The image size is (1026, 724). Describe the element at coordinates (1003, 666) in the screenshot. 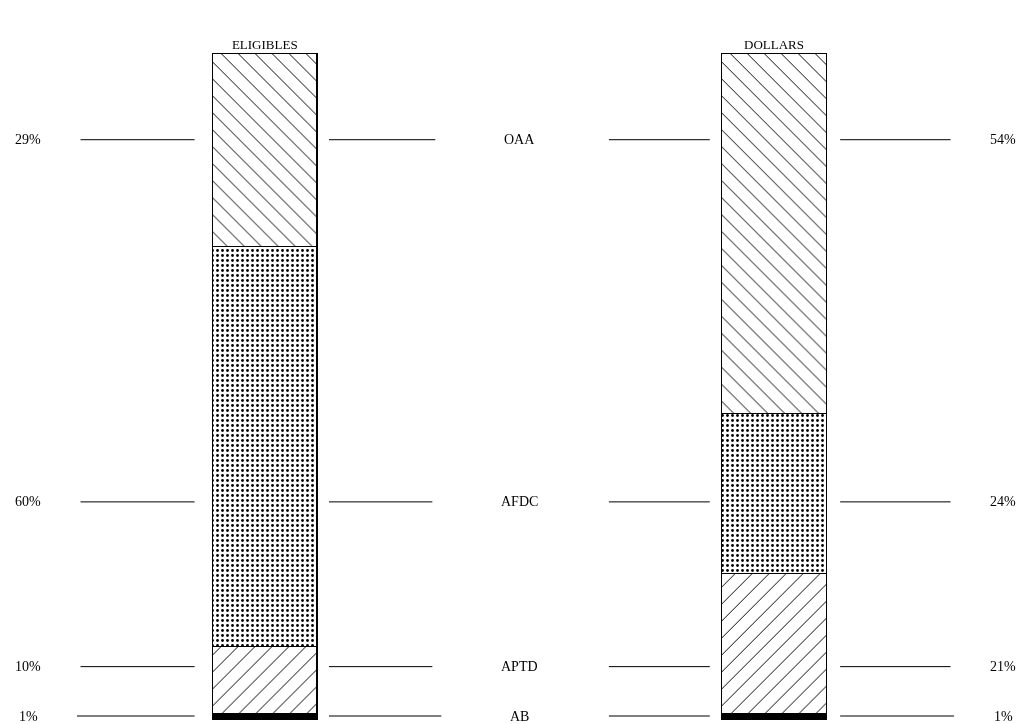

I see `data-label: 21%` at that location.